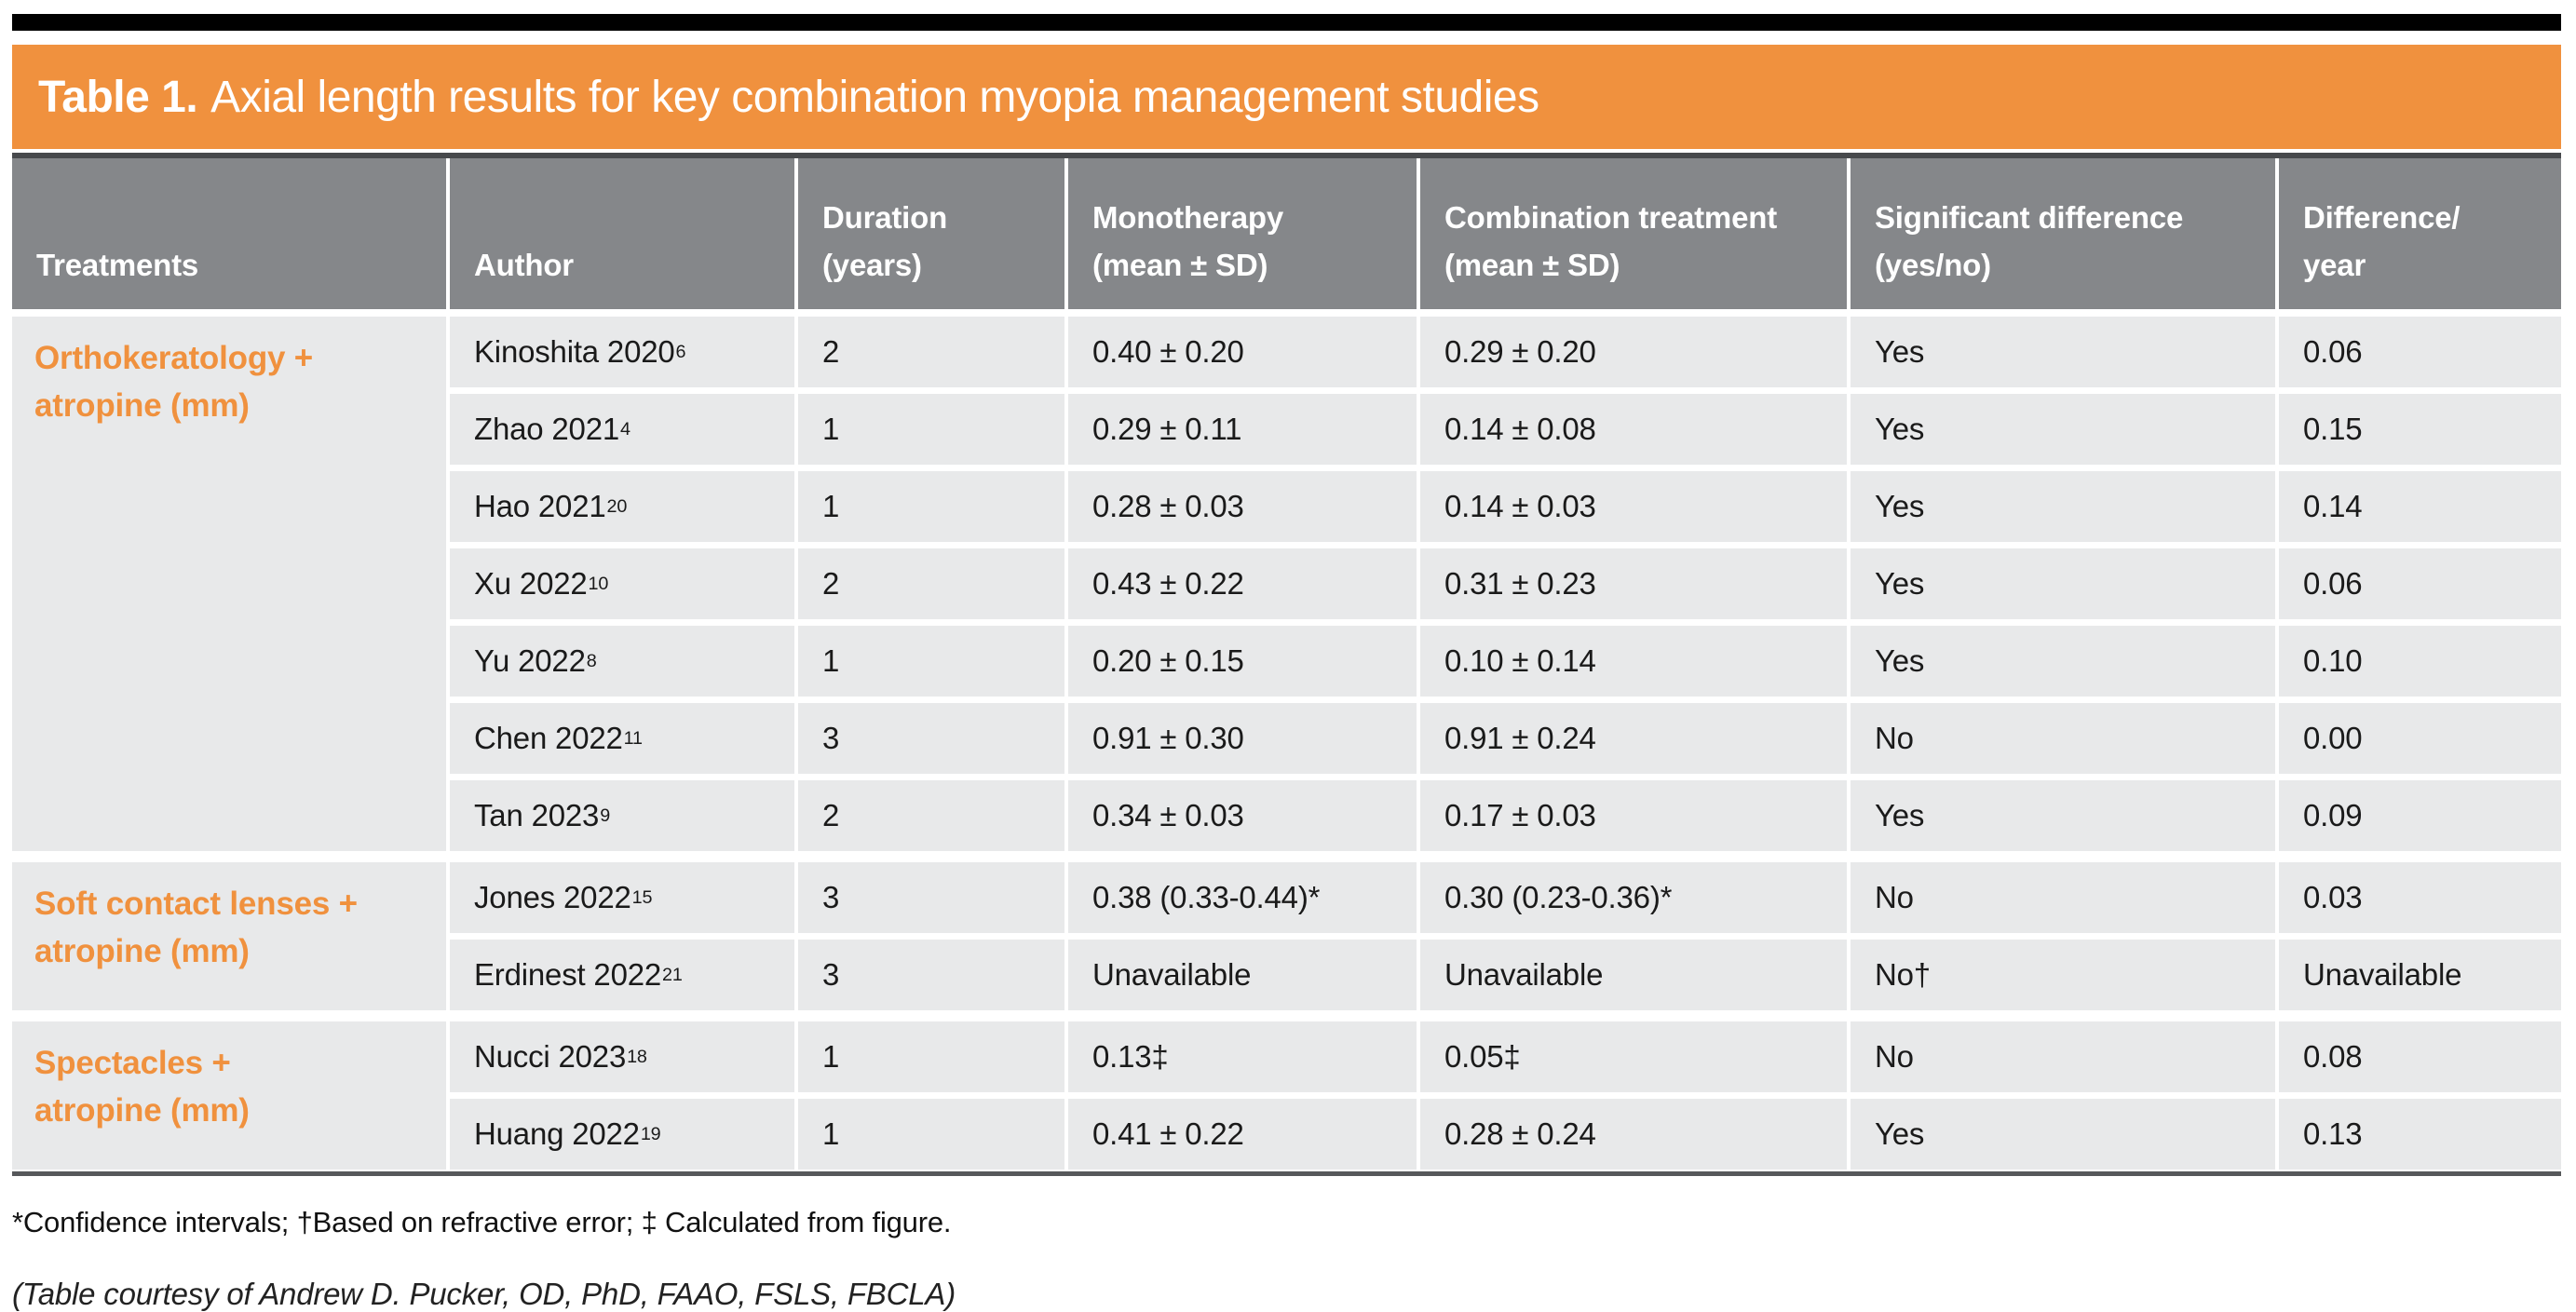 Image resolution: width=2576 pixels, height=1312 pixels. Describe the element at coordinates (1633, 583) in the screenshot. I see `combination-cell: 0.31 ± 0.23` at that location.